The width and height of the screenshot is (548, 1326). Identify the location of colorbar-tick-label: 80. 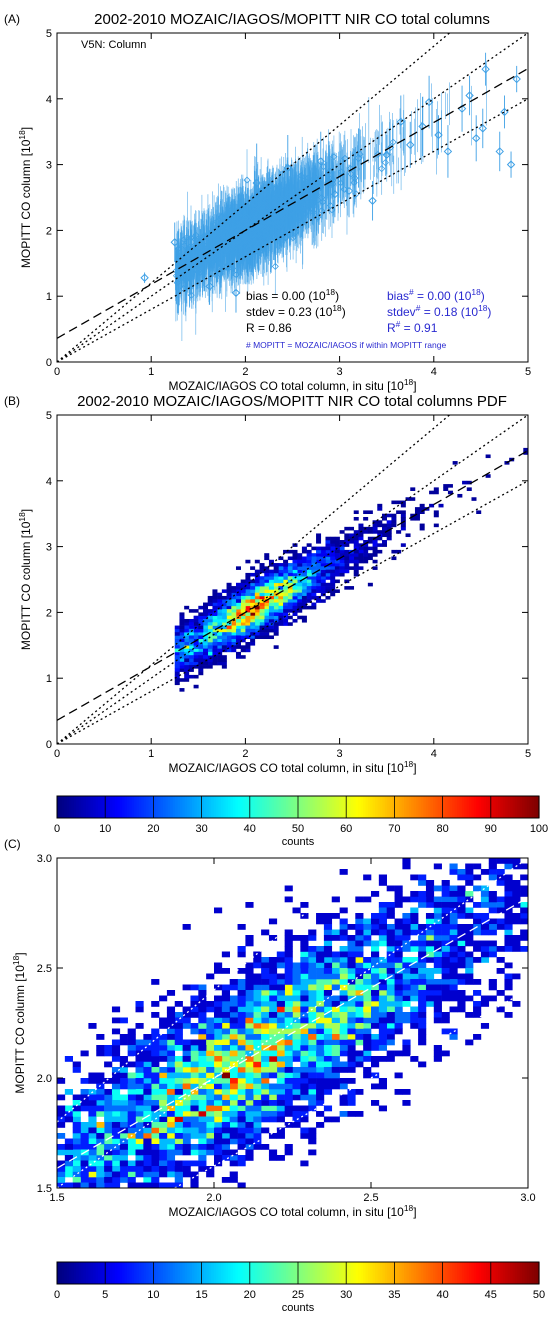
(442, 829).